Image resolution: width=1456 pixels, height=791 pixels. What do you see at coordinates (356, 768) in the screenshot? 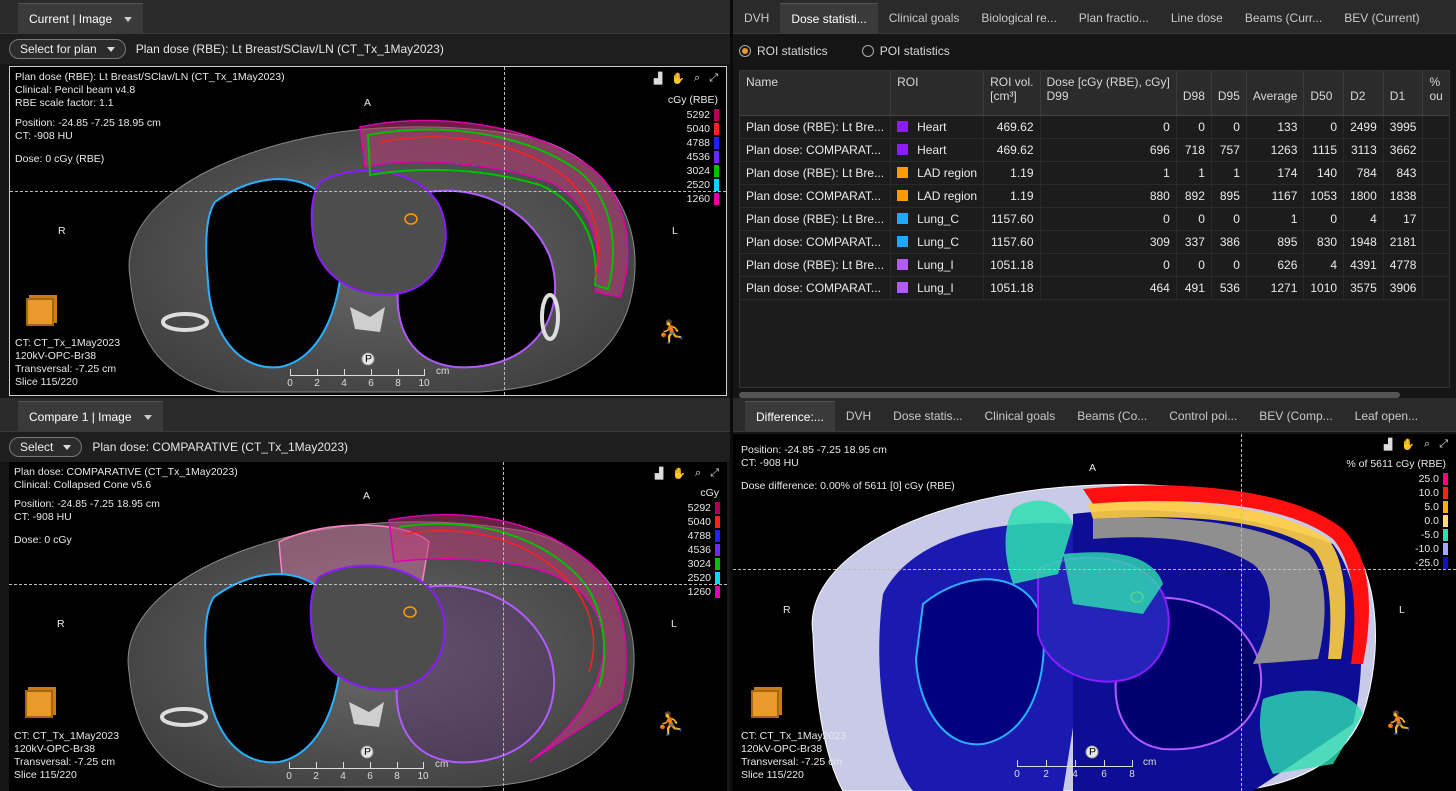
I see `scale-bar` at bounding box center [356, 768].